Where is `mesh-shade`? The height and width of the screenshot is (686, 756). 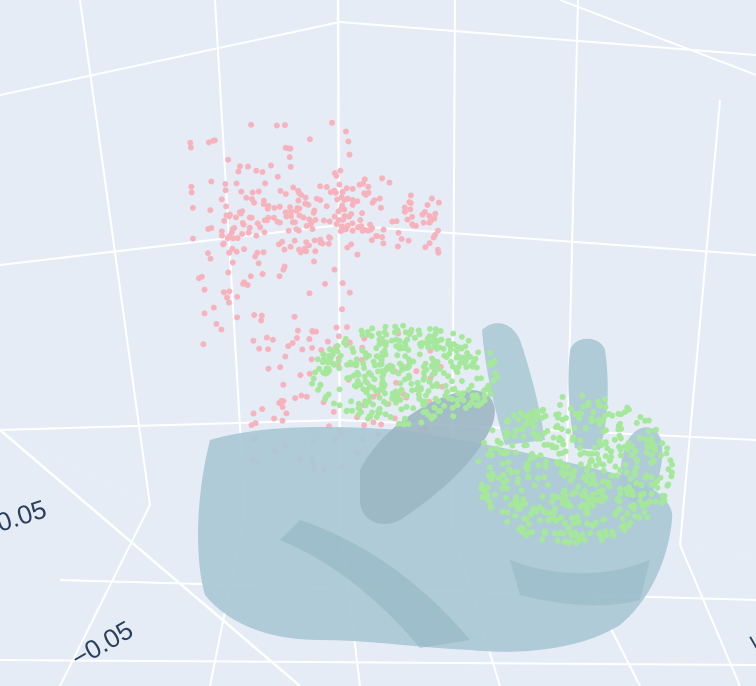
mesh-shade is located at coordinates (375, 584).